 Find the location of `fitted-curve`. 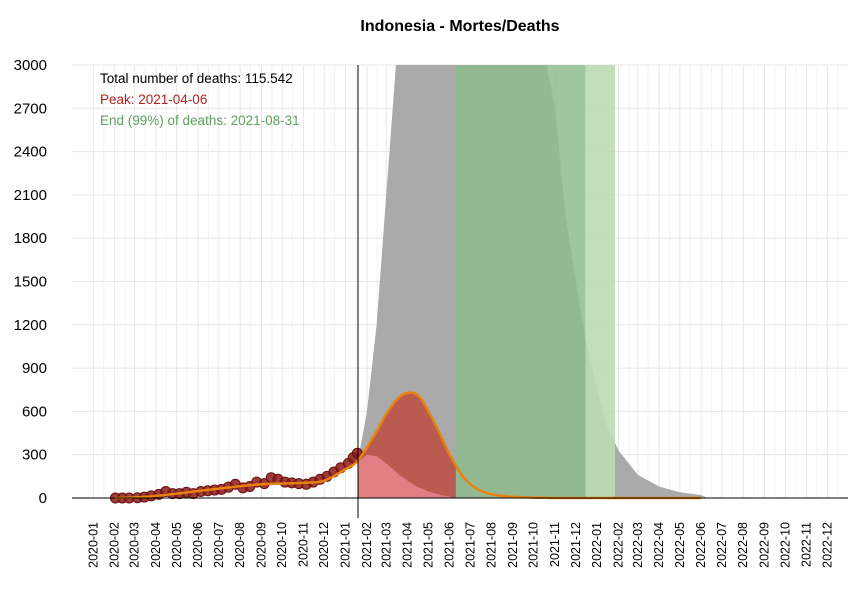

fitted-curve is located at coordinates (408, 445).